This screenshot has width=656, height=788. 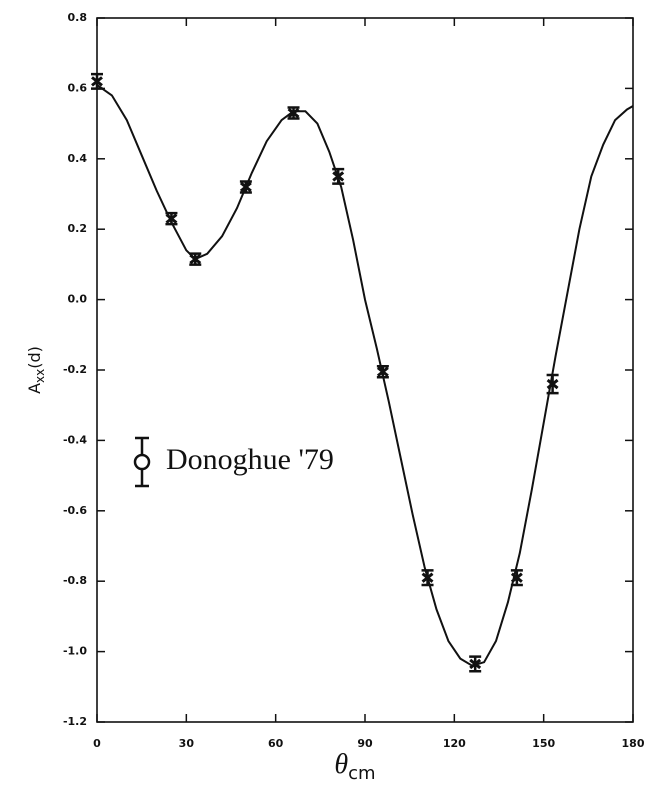 What do you see at coordinates (365, 743) in the screenshot?
I see `x-tick-label: 90` at bounding box center [365, 743].